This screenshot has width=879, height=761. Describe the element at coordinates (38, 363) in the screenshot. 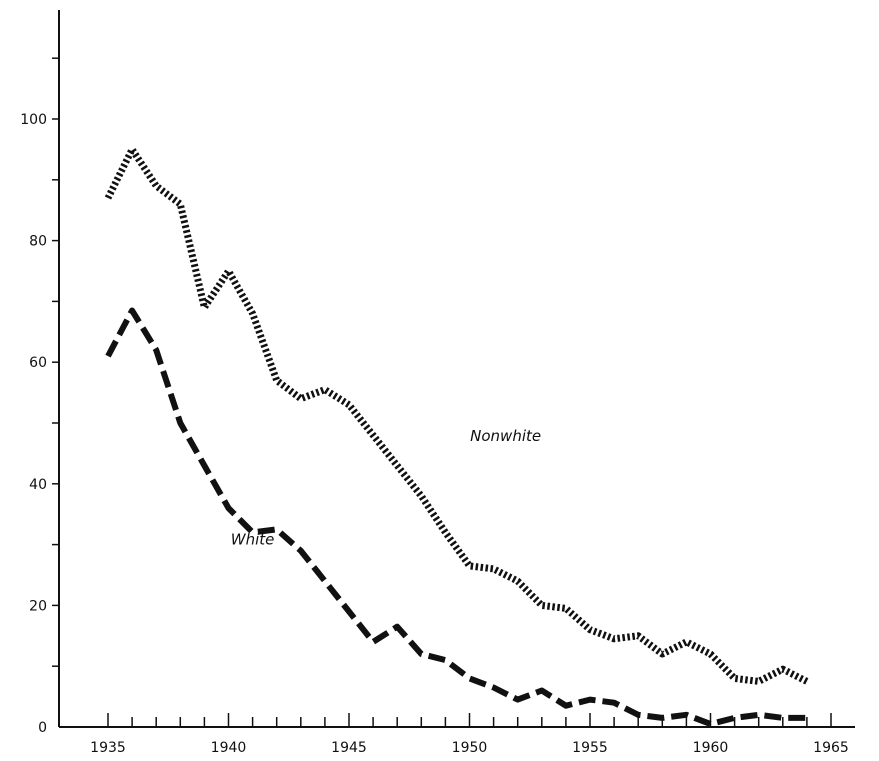

I see `y-tick-label: 60` at that location.